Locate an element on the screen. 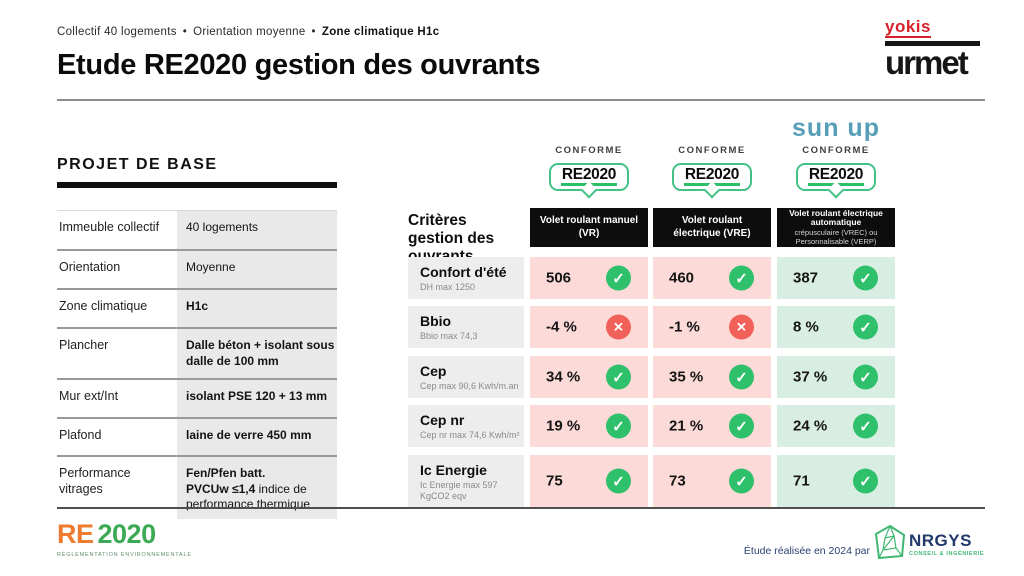  row-label: Zone climatique is located at coordinates (103, 306).